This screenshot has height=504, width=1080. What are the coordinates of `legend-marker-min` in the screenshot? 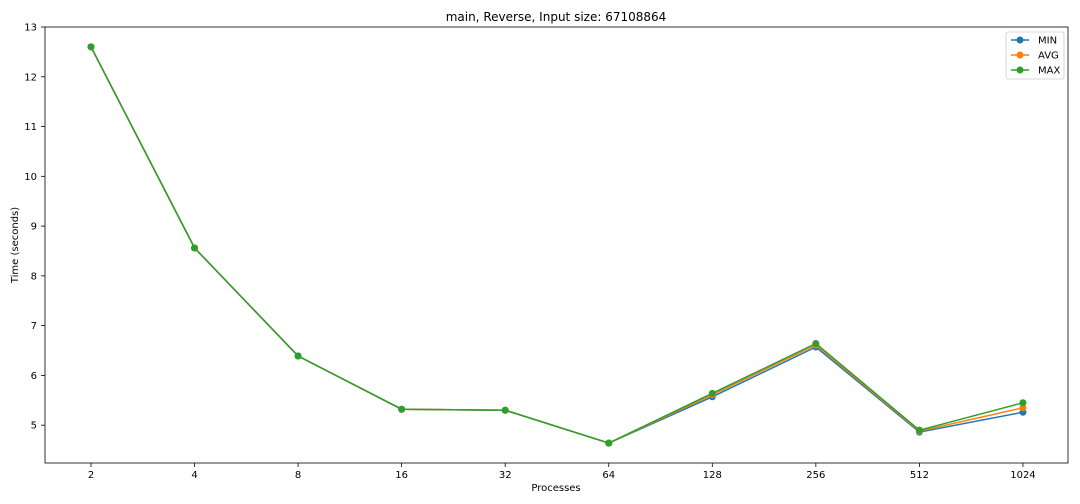 It's located at (1020, 40).